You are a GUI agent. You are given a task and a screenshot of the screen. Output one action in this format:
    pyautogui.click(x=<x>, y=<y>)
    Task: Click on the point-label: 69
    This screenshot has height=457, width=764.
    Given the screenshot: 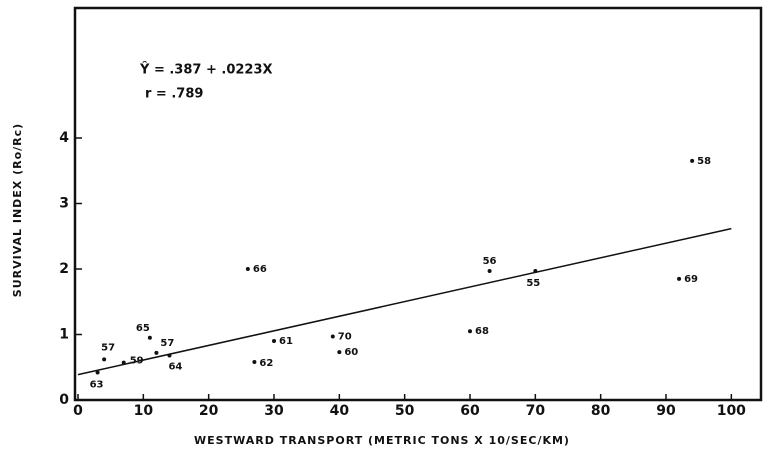 What is the action you would take?
    pyautogui.click(x=691, y=279)
    